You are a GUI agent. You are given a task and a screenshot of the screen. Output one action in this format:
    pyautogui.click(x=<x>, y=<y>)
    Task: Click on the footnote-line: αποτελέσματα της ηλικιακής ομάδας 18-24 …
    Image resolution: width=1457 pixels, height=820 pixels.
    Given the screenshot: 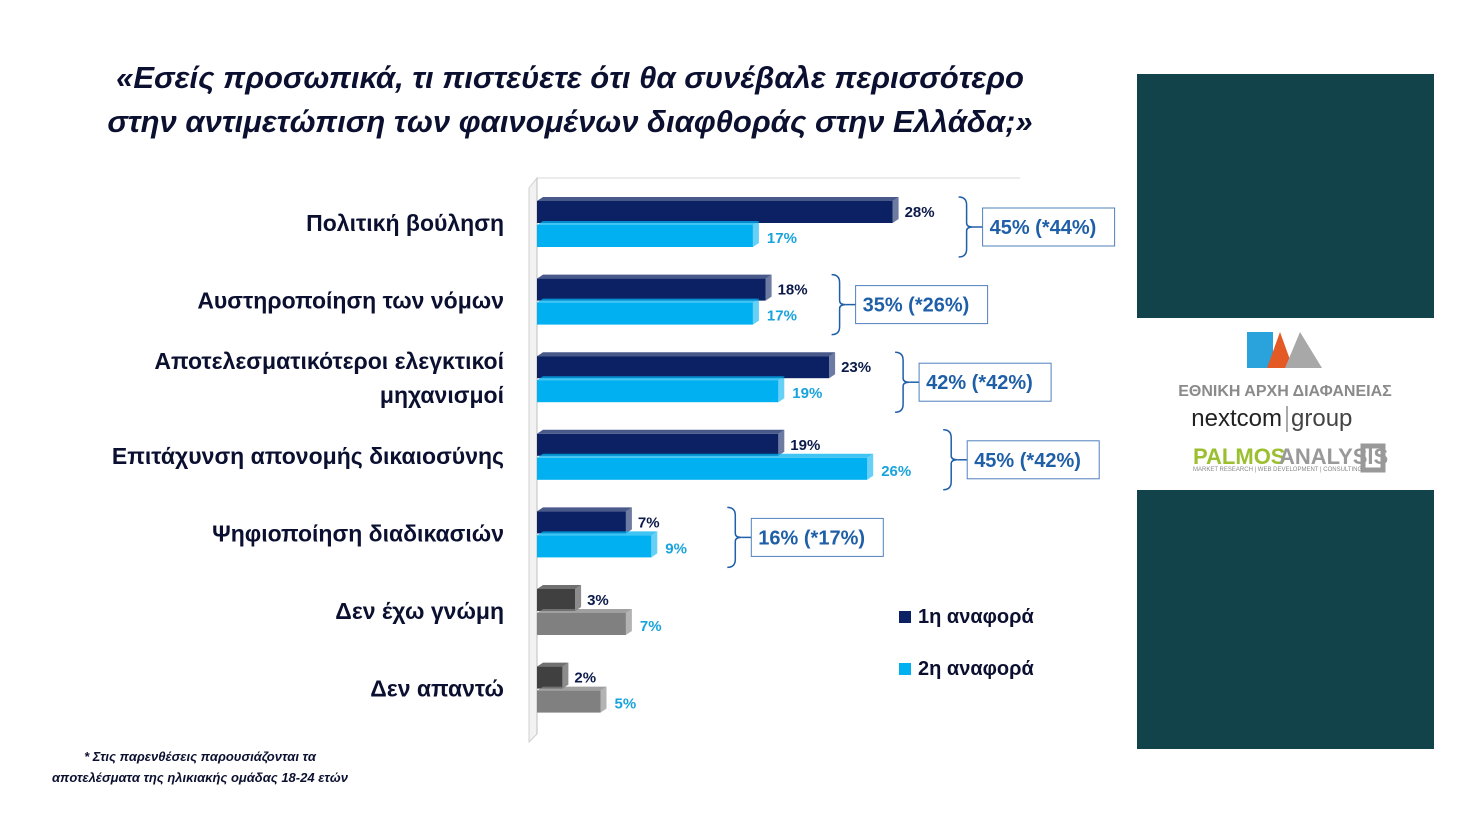 What is the action you would take?
    pyautogui.click(x=200, y=777)
    